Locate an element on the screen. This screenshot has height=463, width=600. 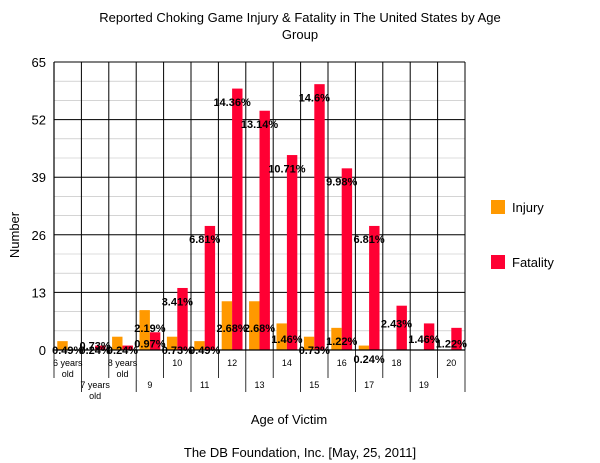
x-tick-label: 6 years is located at coordinates (68, 363).